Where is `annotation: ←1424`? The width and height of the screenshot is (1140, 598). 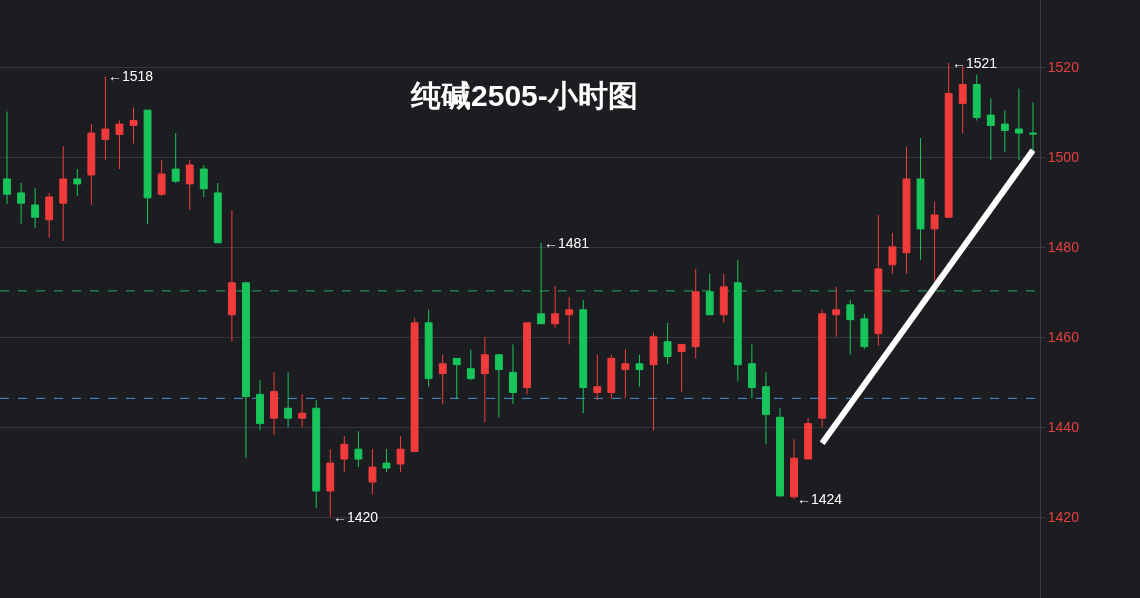 annotation: ←1424 is located at coordinates (820, 499).